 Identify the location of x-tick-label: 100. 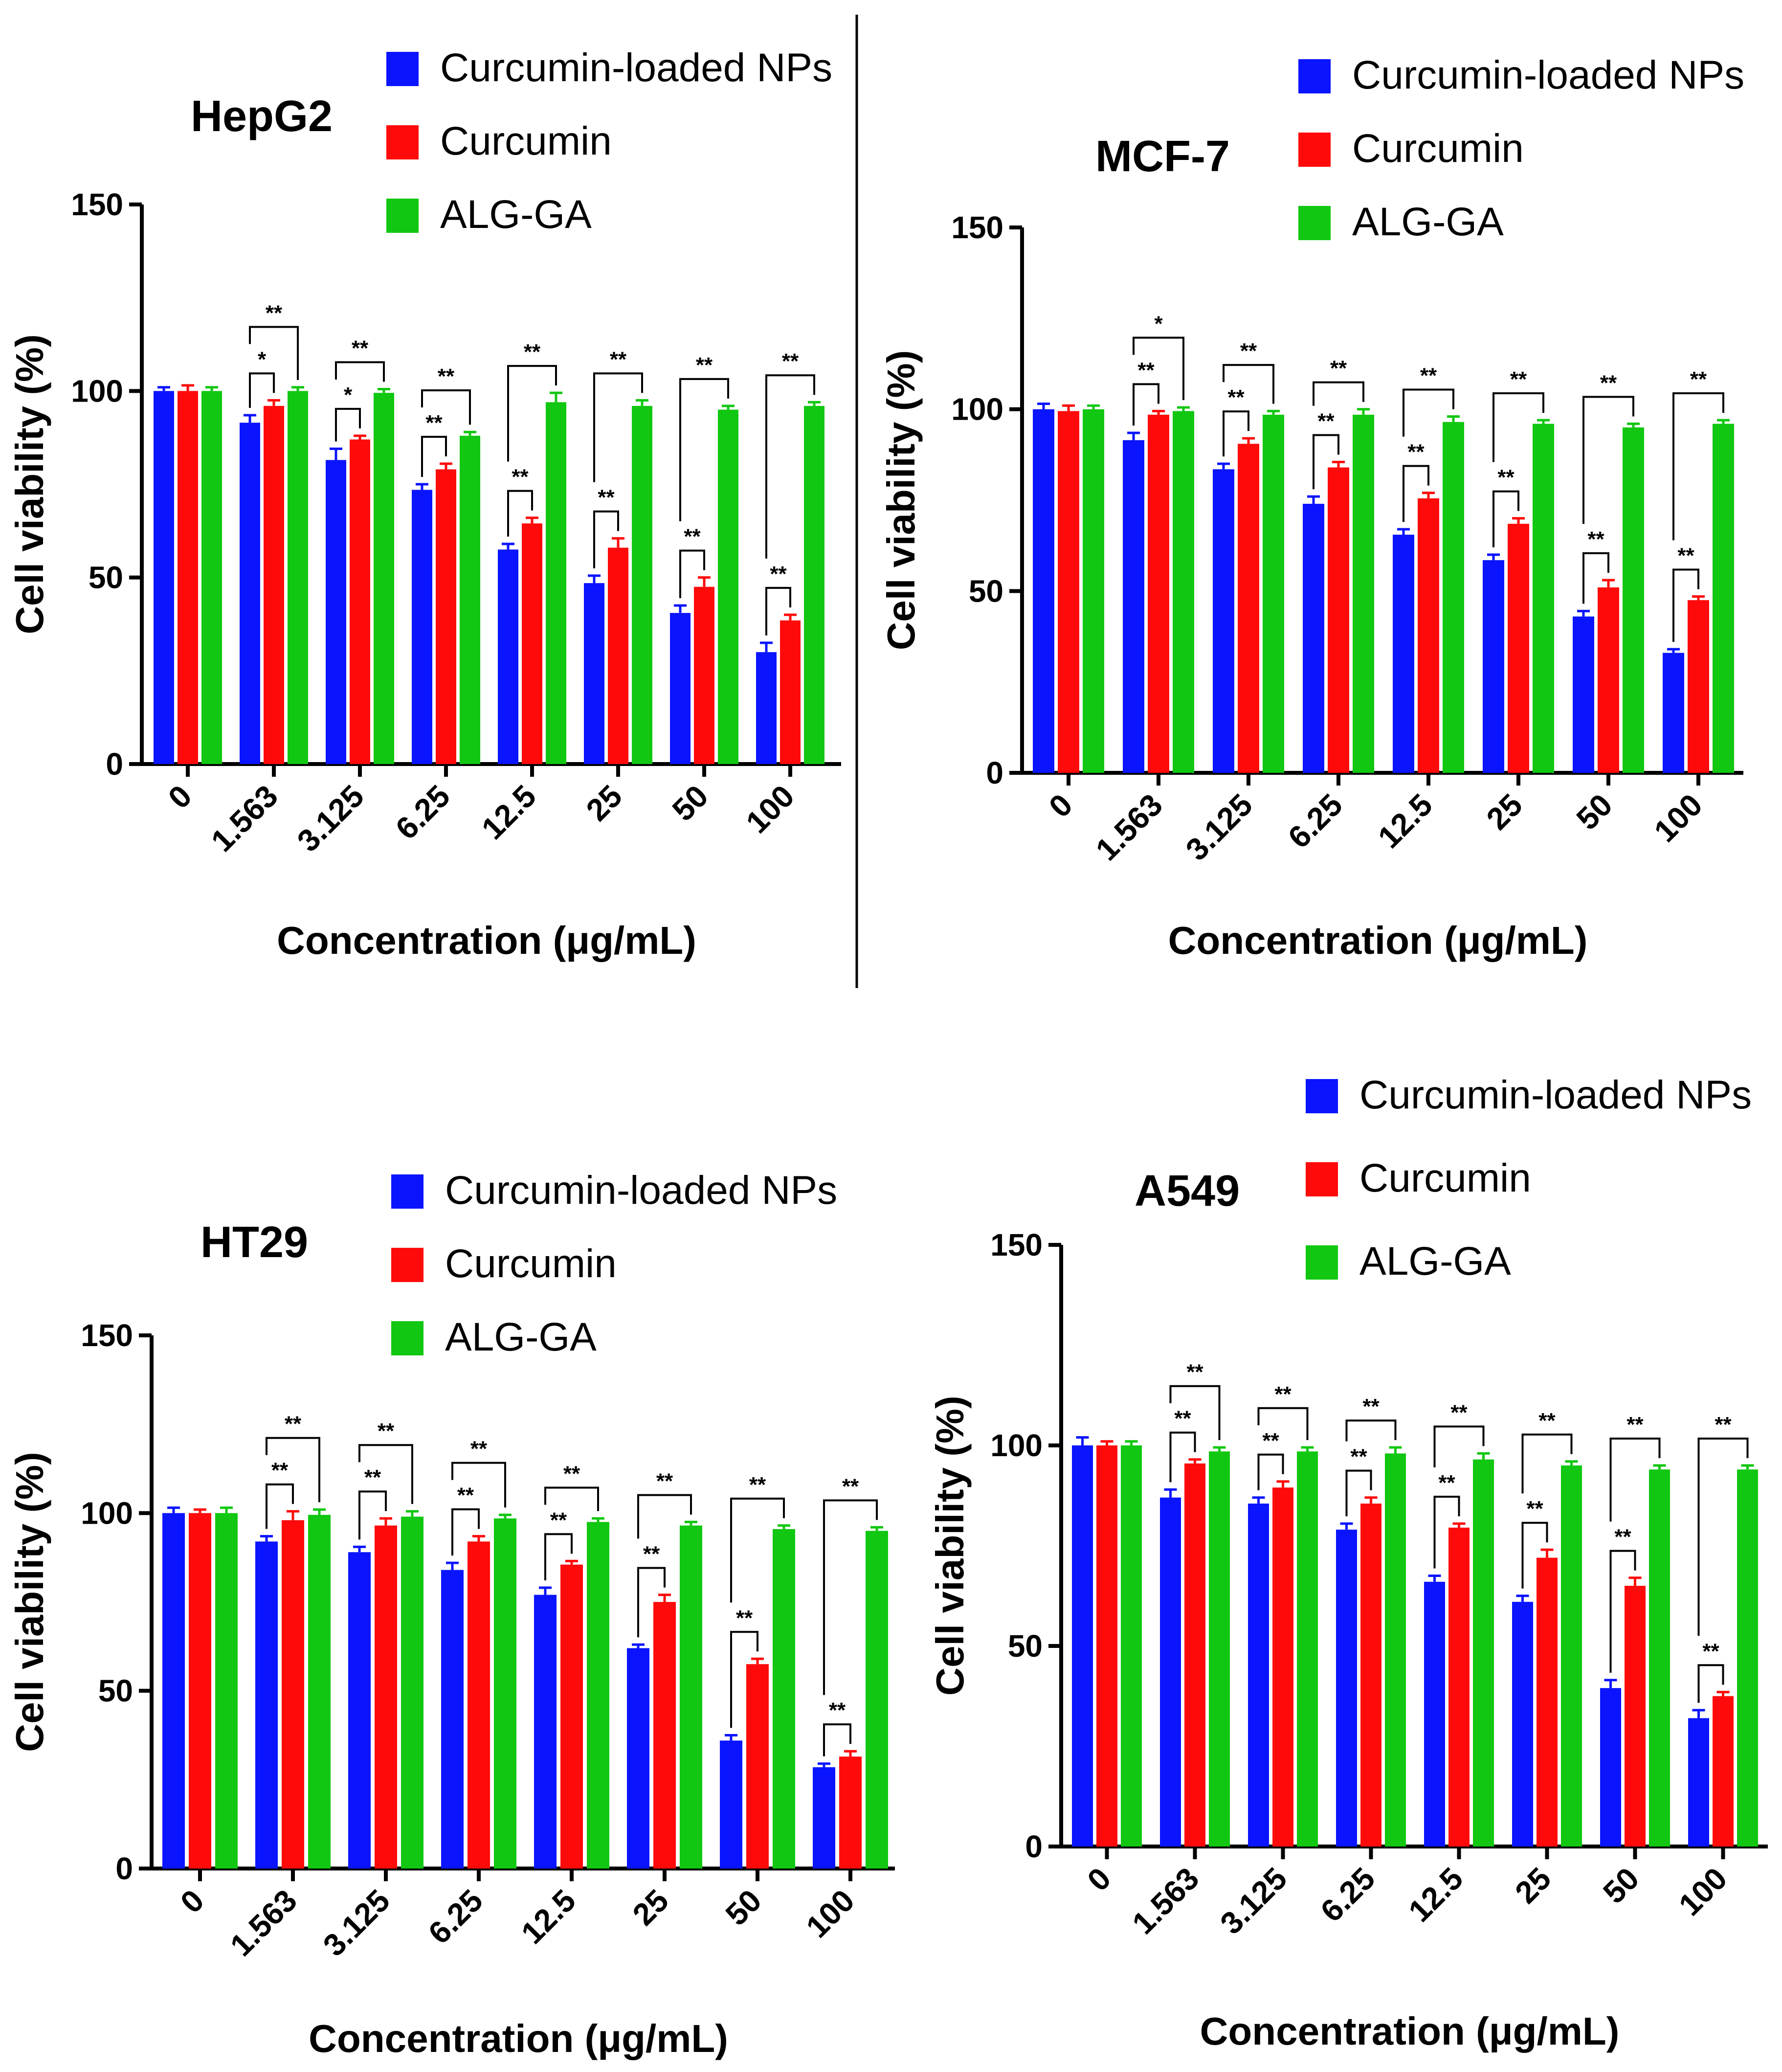
(1703, 1892).